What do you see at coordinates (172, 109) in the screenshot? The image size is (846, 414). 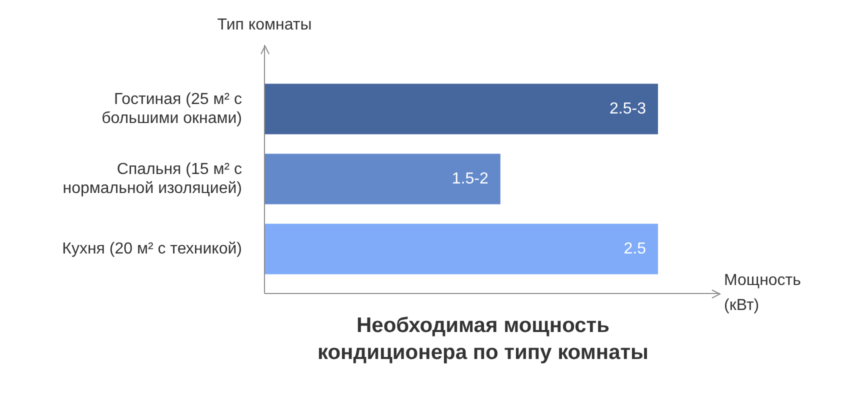 I see `y-tick-label: Гостиная (25 м² с большими окнами)` at bounding box center [172, 109].